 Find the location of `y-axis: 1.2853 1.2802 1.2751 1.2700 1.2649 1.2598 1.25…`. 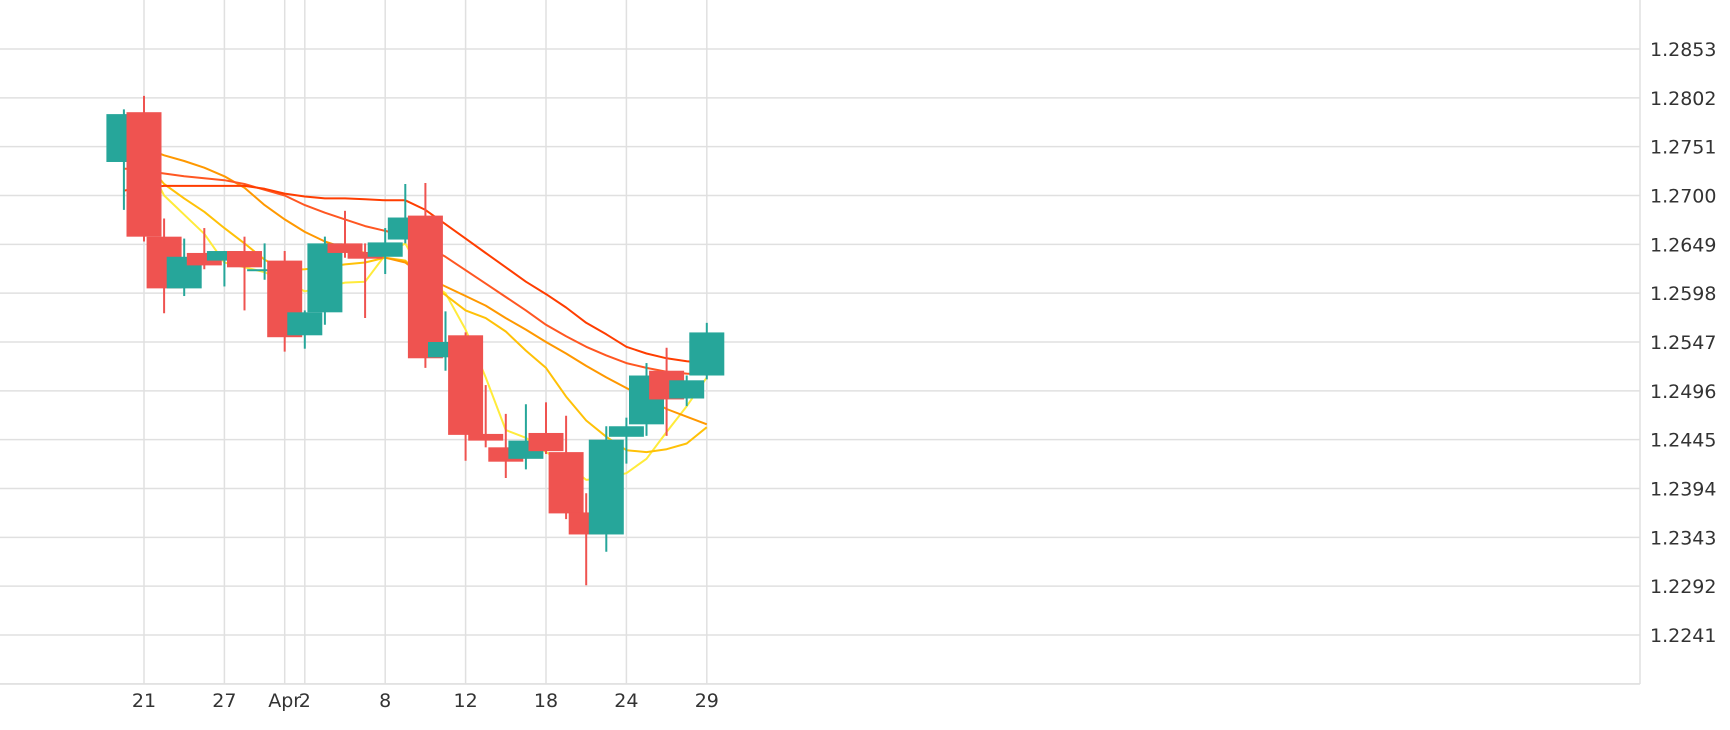

y-axis: 1.2853 1.2802 1.2751 1.2700 1.2649 1.2598 1.25… is located at coordinates (1683, 343).